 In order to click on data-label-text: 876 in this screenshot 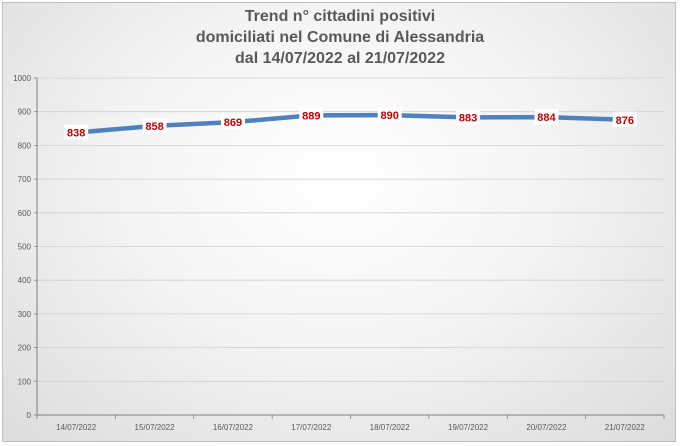, I will do `click(625, 121)`.